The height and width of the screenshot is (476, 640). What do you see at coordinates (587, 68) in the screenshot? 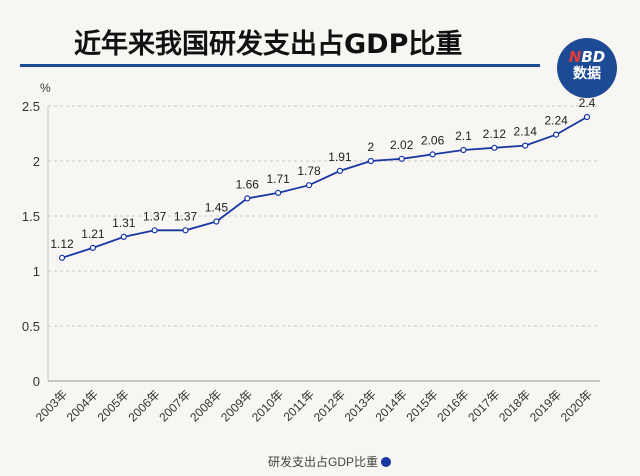
I see `nbd-logo: NBD 数据` at bounding box center [587, 68].